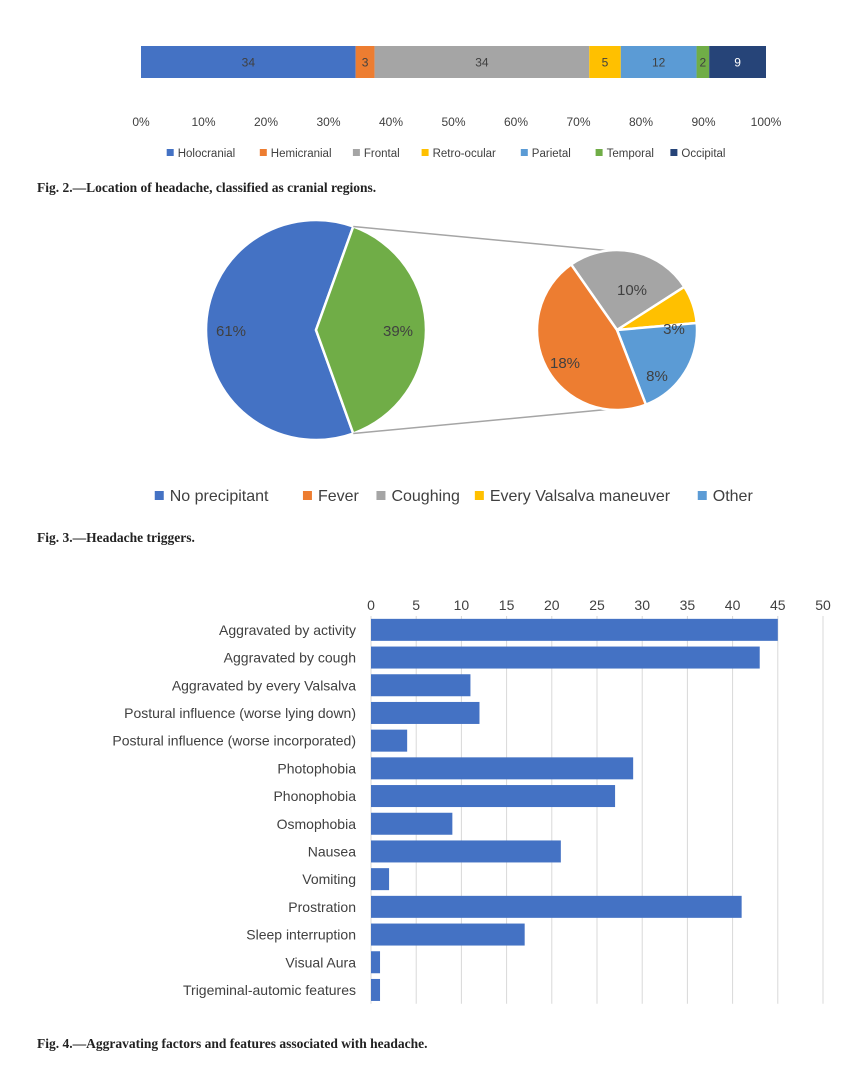 The image size is (868, 1080). Describe the element at coordinates (733, 496) in the screenshot. I see `fig3-legend-label-4: Other` at that location.